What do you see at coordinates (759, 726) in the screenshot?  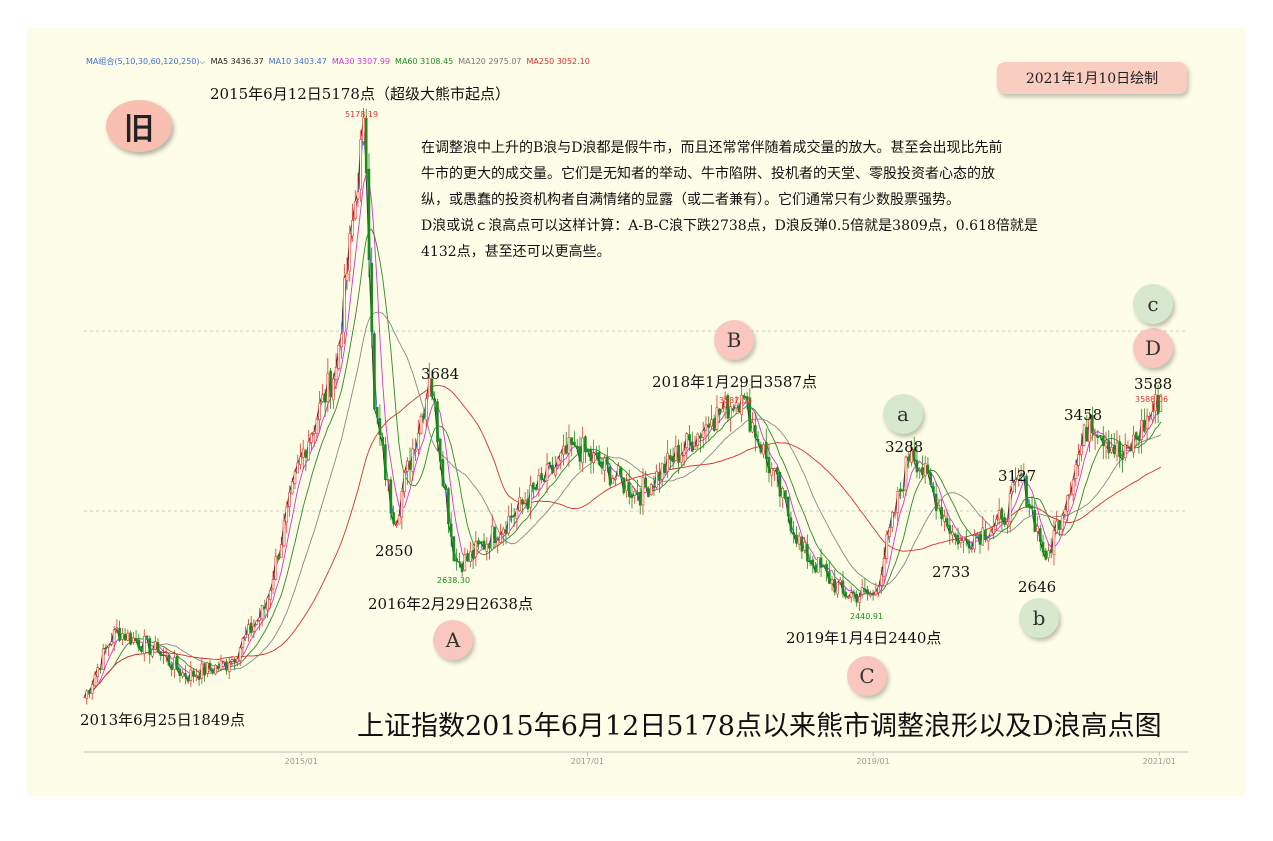 I see `chart-title: 上证指数2015年6月12日5178点以来熊市调整浪形以及D浪高点图` at bounding box center [759, 726].